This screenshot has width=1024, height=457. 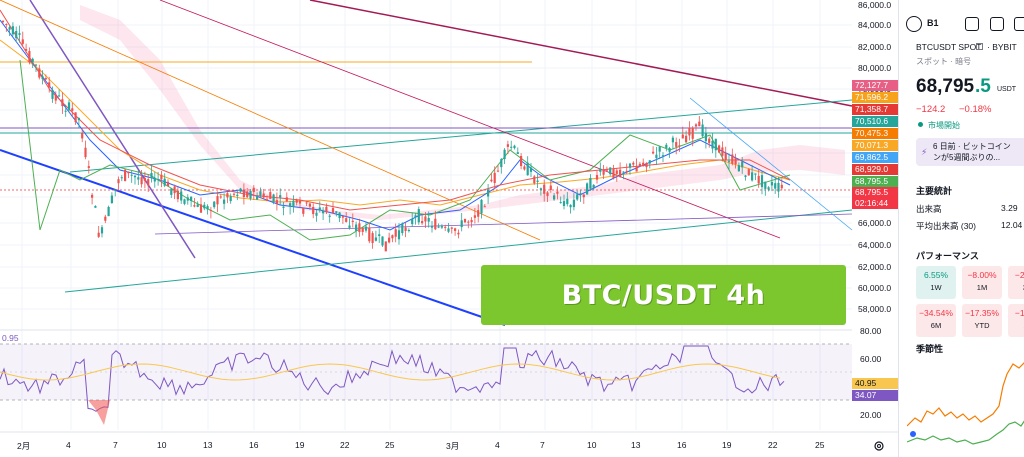 I want to click on symbol-subtitle: スポット · 暗号, so click(x=944, y=61).